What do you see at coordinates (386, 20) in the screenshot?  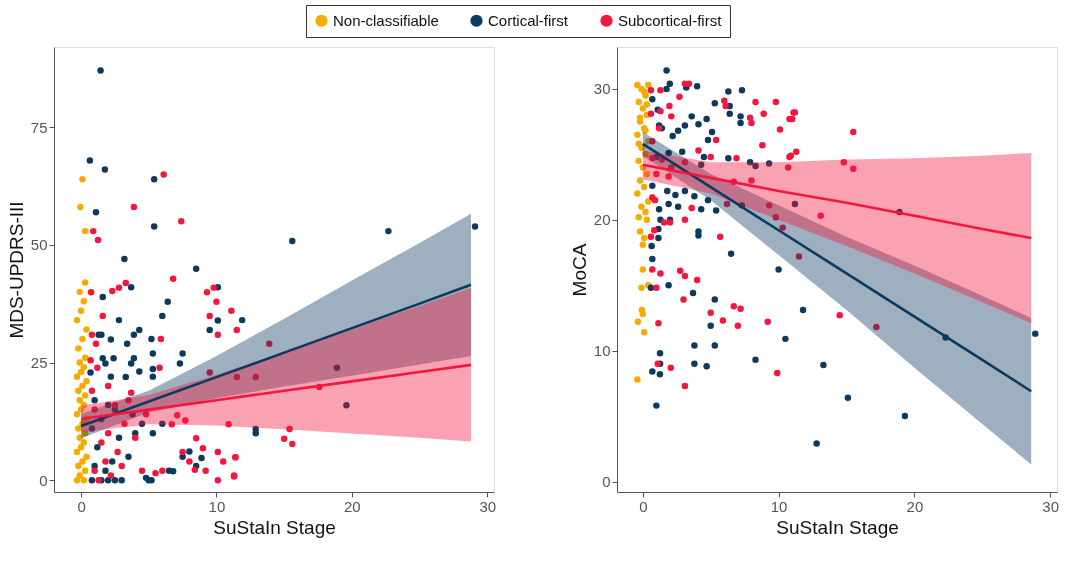 I see `legend-label: Non-classifiable` at bounding box center [386, 20].